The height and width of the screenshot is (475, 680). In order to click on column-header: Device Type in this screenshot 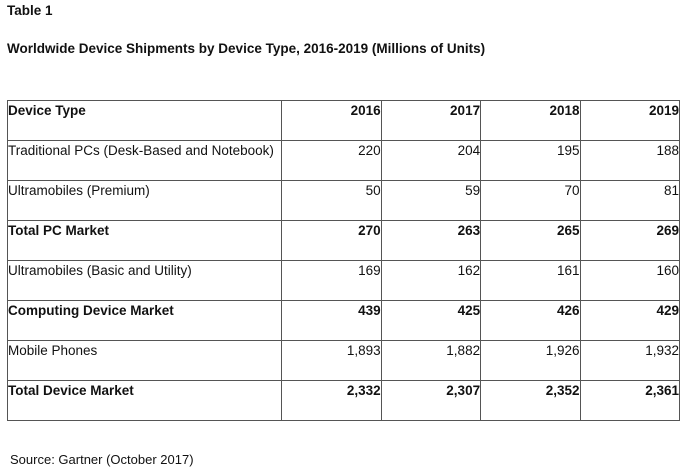, I will do `click(144, 120)`.